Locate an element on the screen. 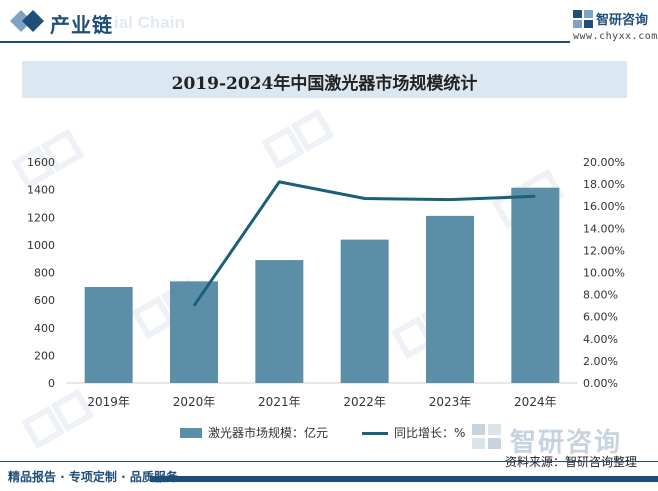 The height and width of the screenshot is (491, 658). growth-line is located at coordinates (364, 243).